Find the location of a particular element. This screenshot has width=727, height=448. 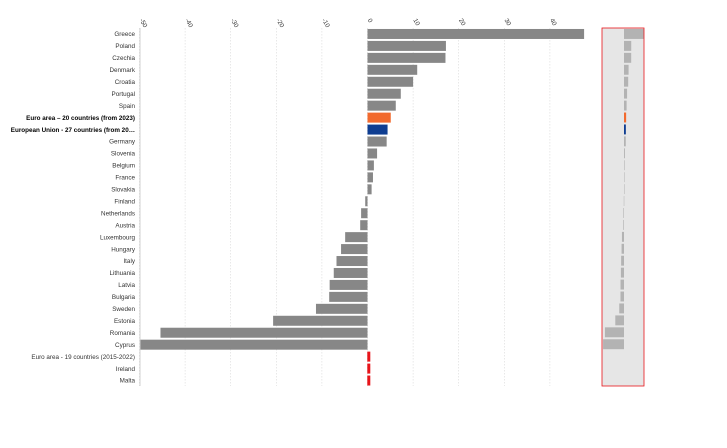

x-tick-label: -10 is located at coordinates (325, 24).